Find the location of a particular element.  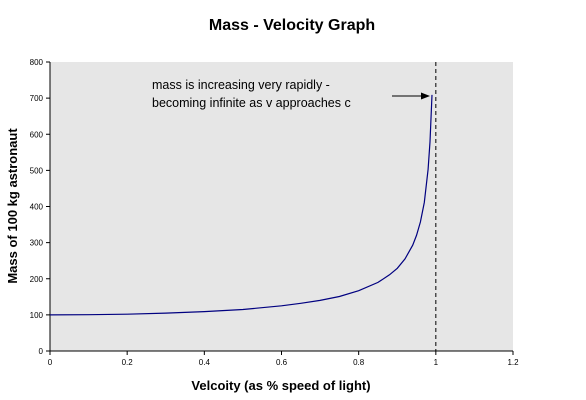

annotation-arrow is located at coordinates (411, 96).